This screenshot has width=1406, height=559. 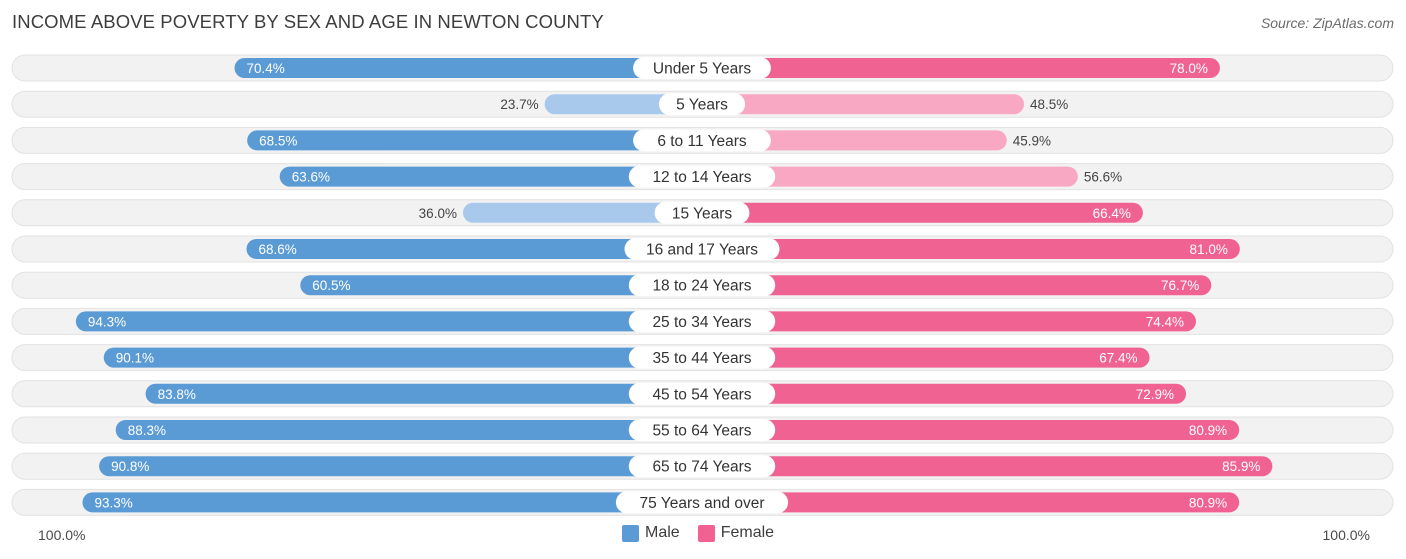 I want to click on female-value-label: 45.9%, so click(x=1032, y=140).